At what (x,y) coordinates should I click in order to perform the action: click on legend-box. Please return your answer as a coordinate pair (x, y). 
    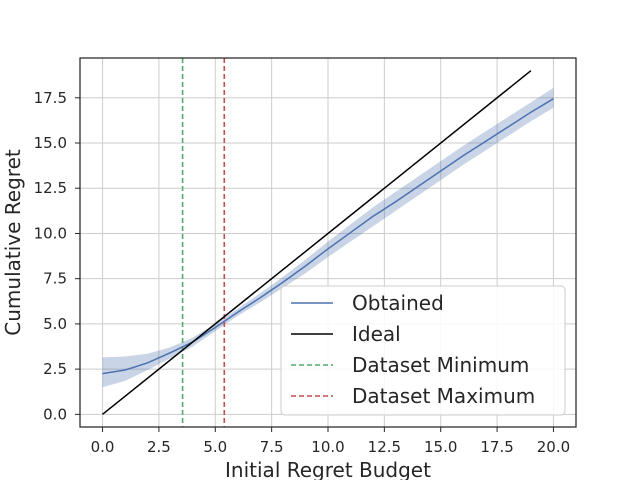
    Looking at the image, I should click on (423, 350).